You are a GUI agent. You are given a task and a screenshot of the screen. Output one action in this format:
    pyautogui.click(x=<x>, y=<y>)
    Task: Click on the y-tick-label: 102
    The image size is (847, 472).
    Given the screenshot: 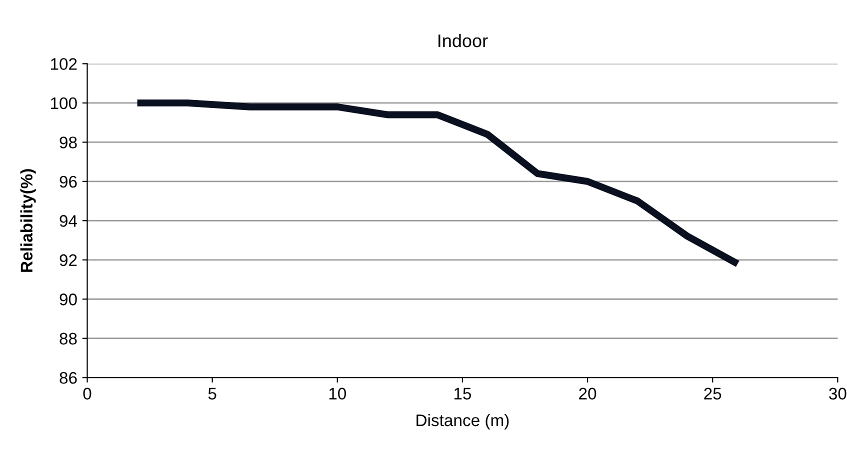 What is the action you would take?
    pyautogui.click(x=63, y=64)
    